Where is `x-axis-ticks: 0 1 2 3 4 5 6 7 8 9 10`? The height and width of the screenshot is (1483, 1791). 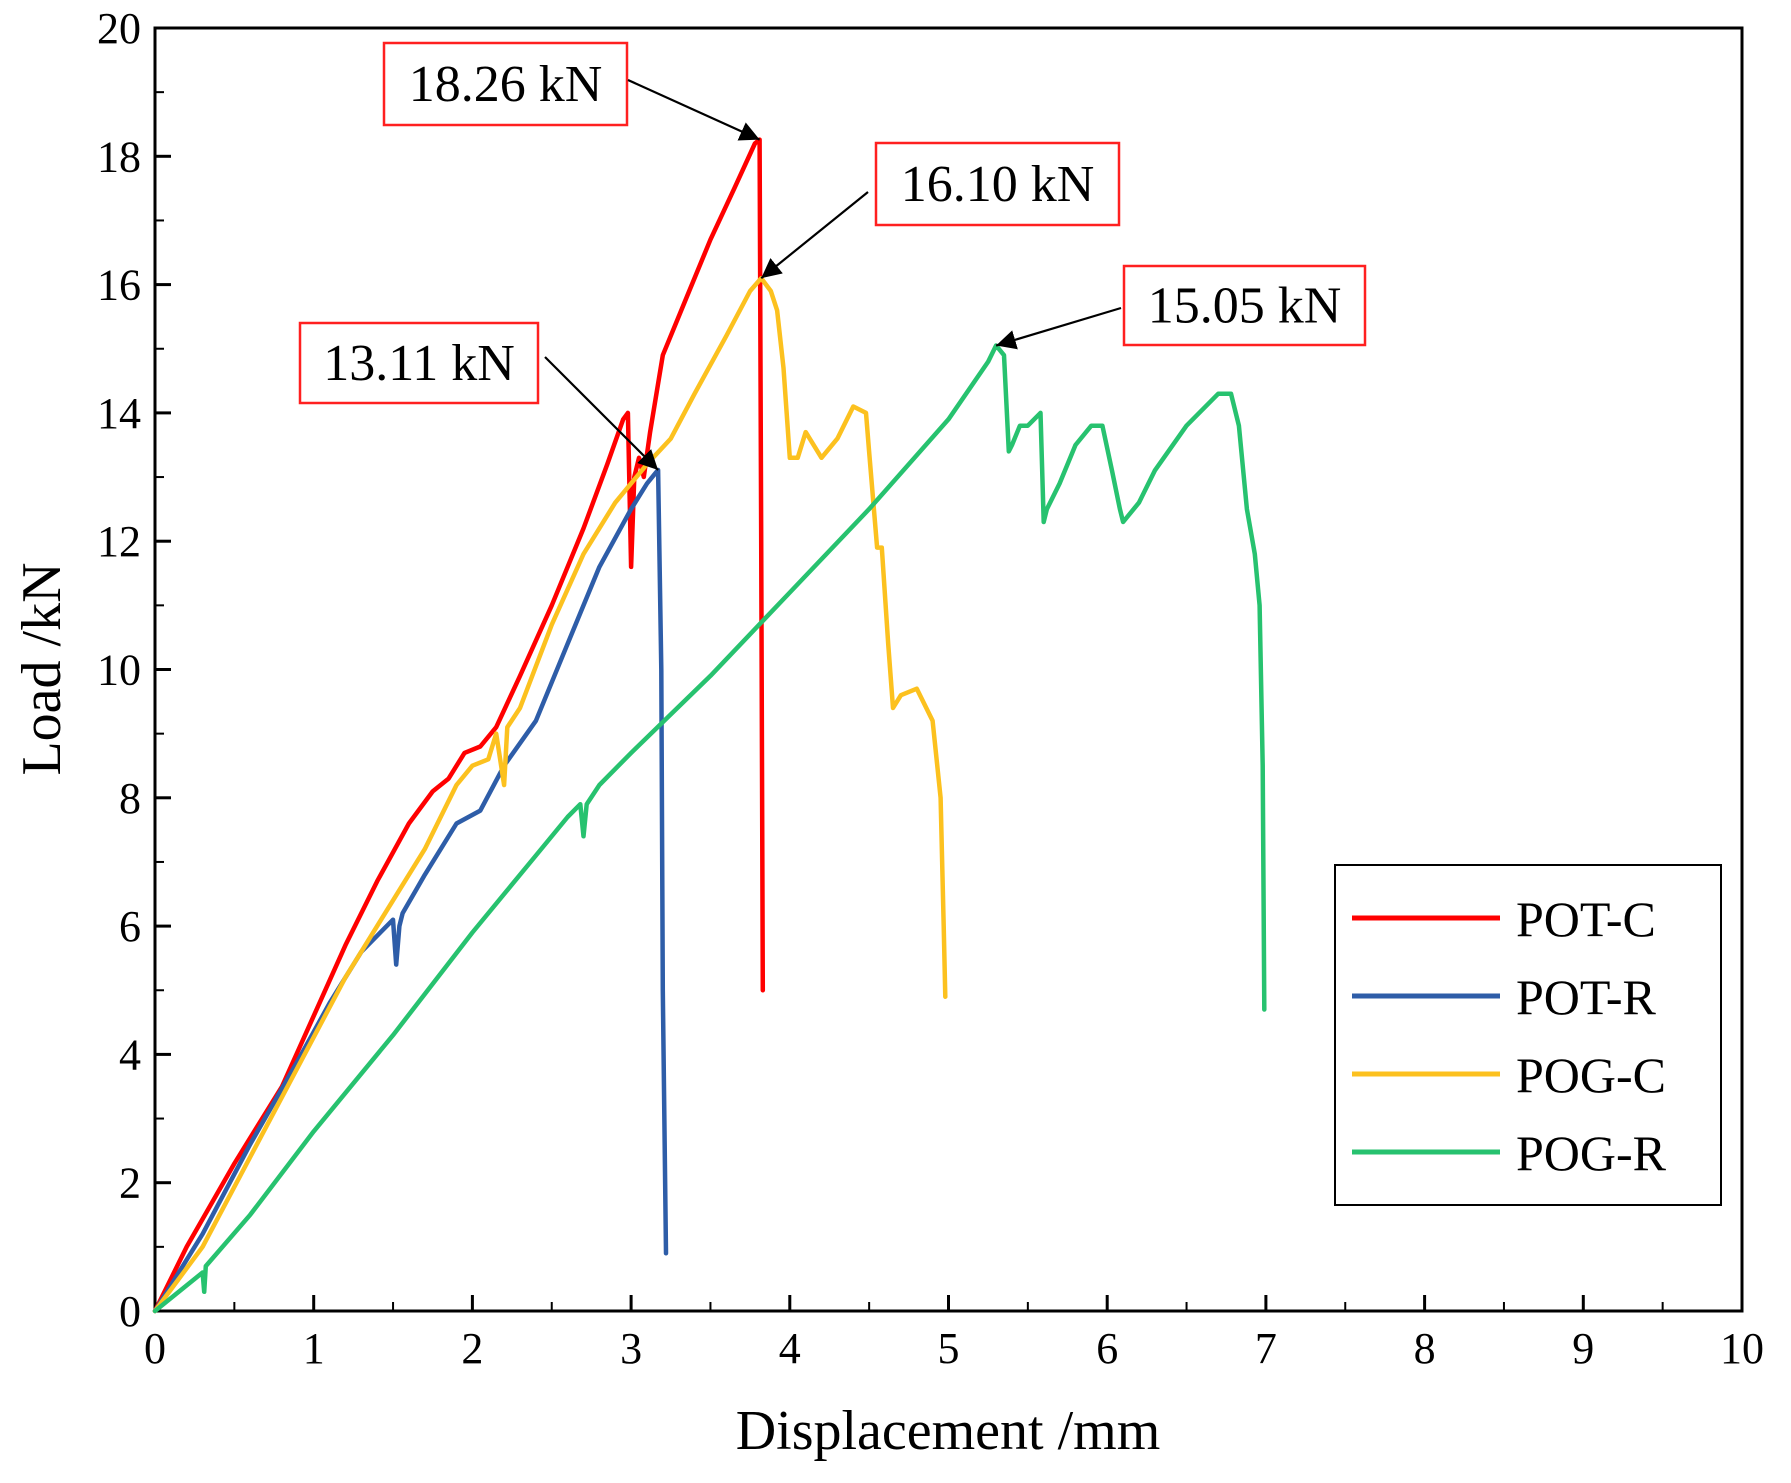
x-axis-ticks: 0 1 2 3 4 5 6 7 8 9 10 is located at coordinates (954, 1334).